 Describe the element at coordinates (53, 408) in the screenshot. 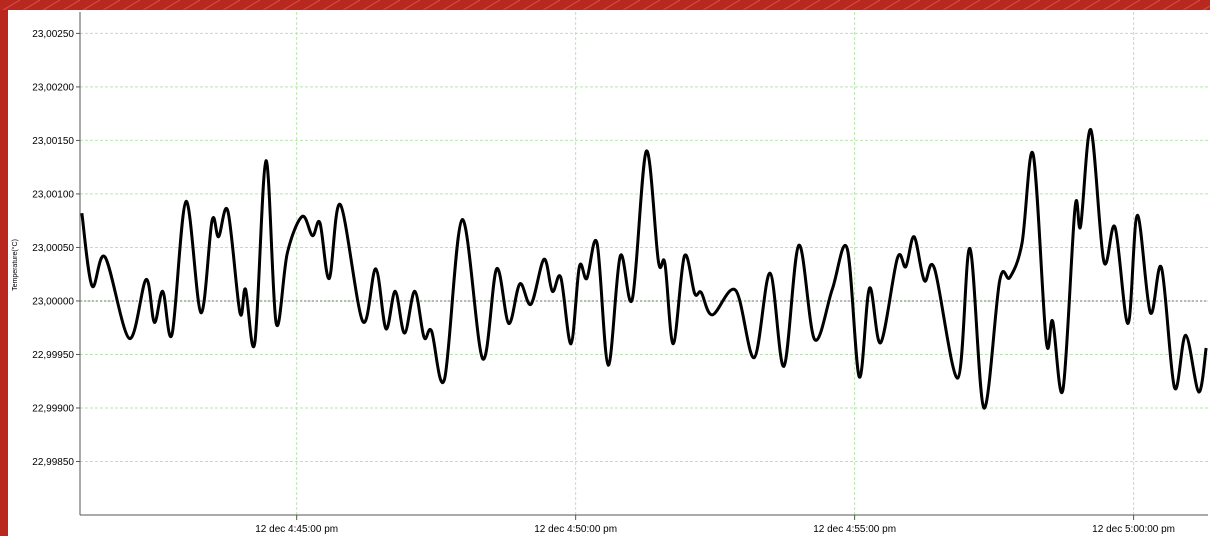

I see `y-tick-label: 22,99900` at that location.